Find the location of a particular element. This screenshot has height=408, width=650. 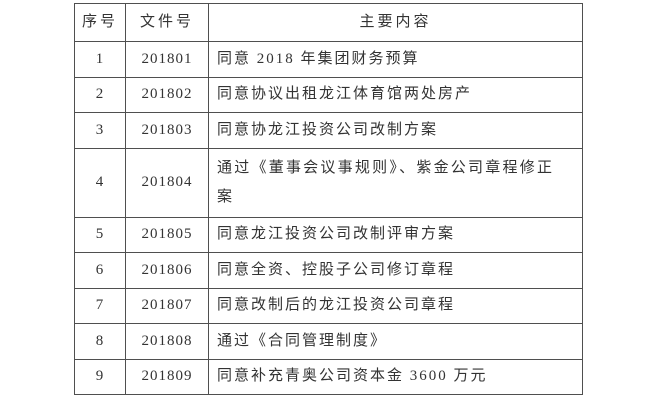

table-row: 1 201801 同意 2018 年集团财务预算 is located at coordinates (328, 59).